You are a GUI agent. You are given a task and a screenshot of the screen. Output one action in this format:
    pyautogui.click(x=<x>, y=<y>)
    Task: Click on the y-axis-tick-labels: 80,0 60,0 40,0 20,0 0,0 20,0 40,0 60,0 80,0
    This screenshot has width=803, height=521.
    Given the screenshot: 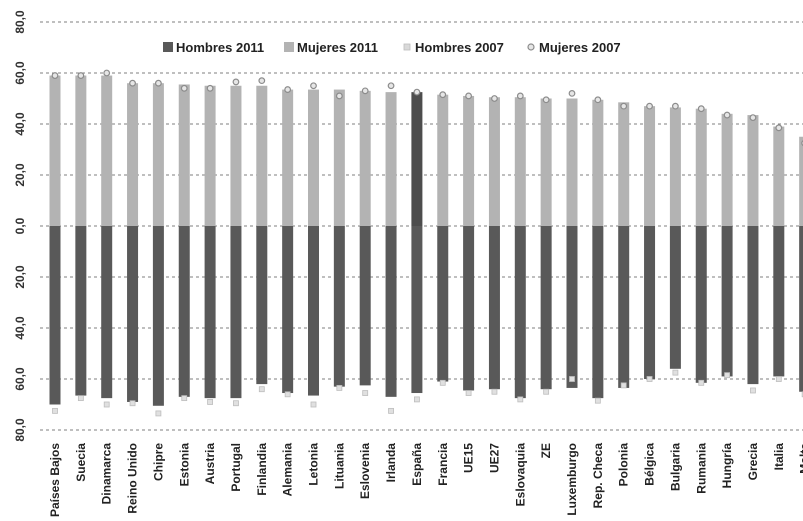 What is the action you would take?
    pyautogui.click(x=20, y=226)
    